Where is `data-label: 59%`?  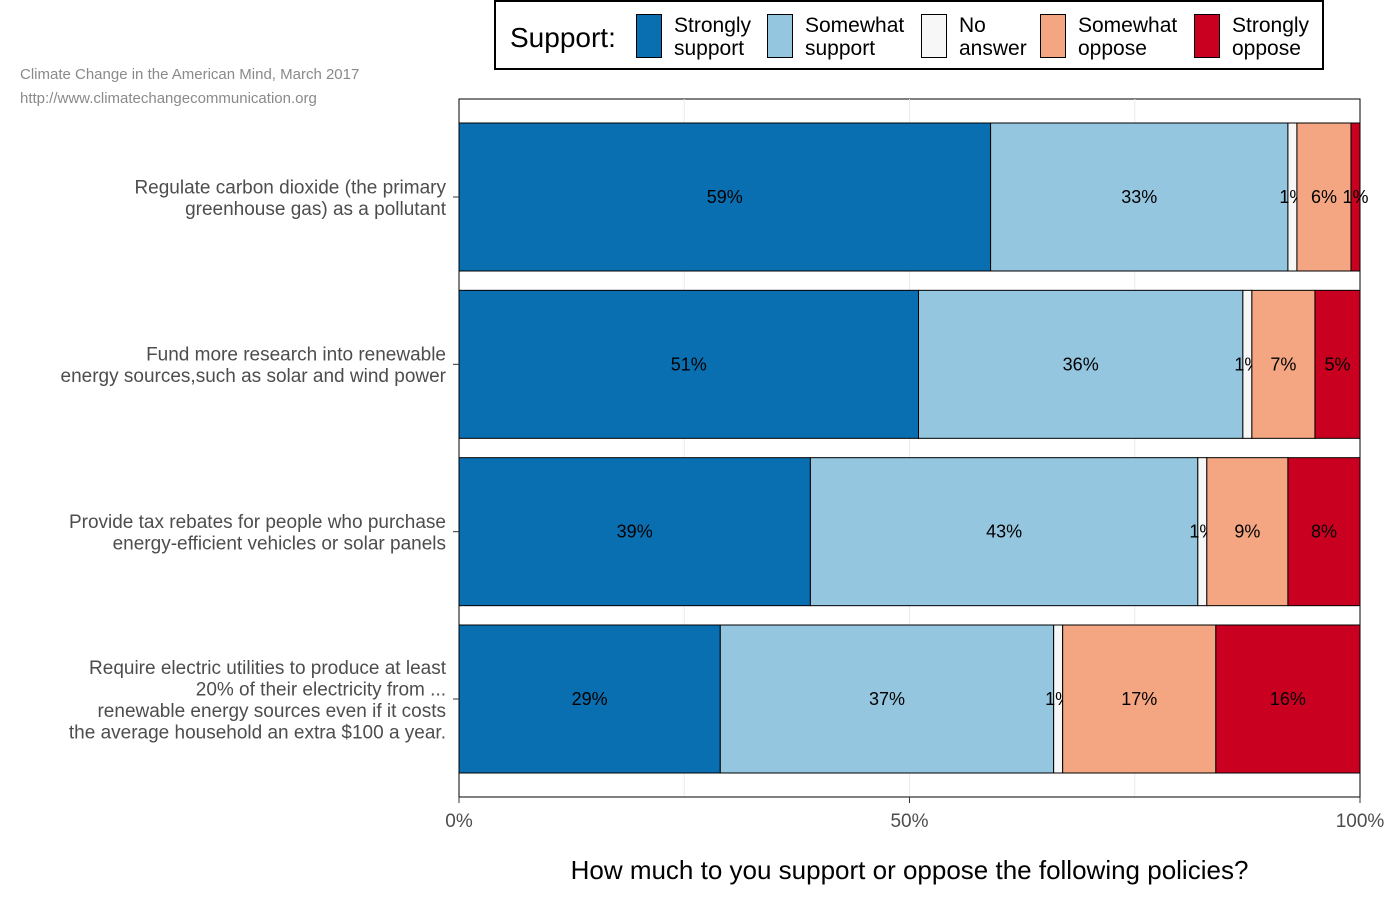
data-label: 59% is located at coordinates (725, 197).